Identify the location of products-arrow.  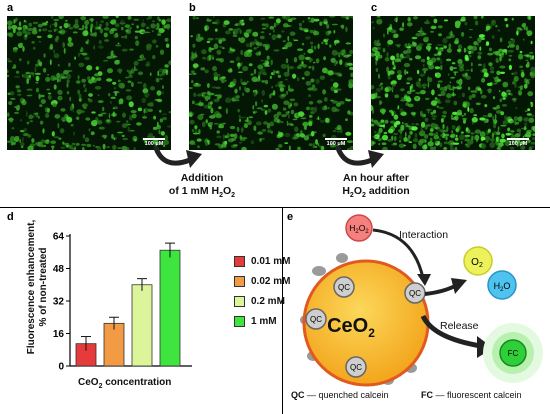
(440, 290).